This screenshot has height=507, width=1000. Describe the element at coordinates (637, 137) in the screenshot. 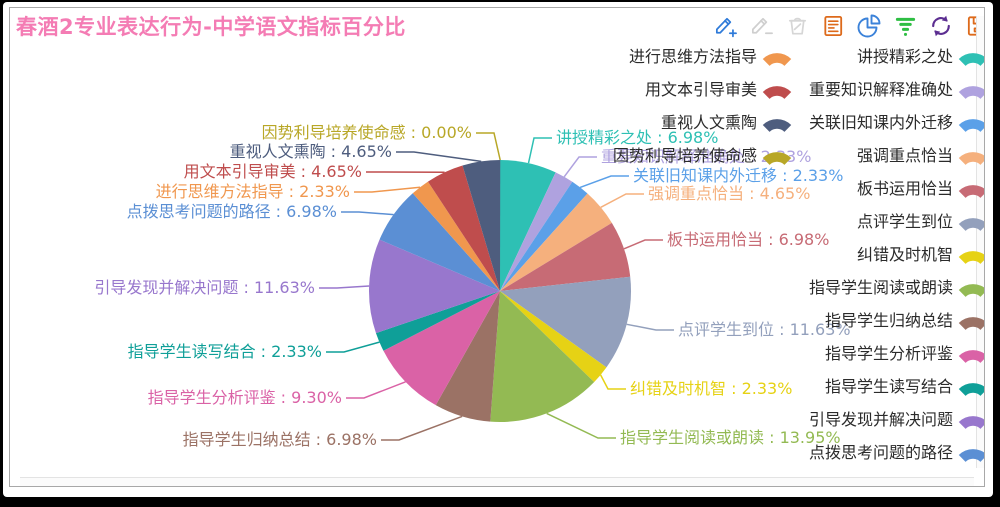

I see `slice-label-1: 讲授精彩之处 : 6.98%` at that location.